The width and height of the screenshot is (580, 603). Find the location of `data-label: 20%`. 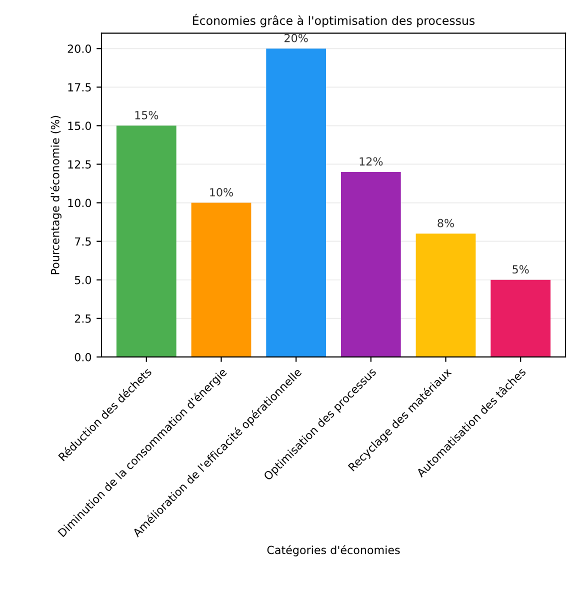

data-label: 20% is located at coordinates (296, 38).